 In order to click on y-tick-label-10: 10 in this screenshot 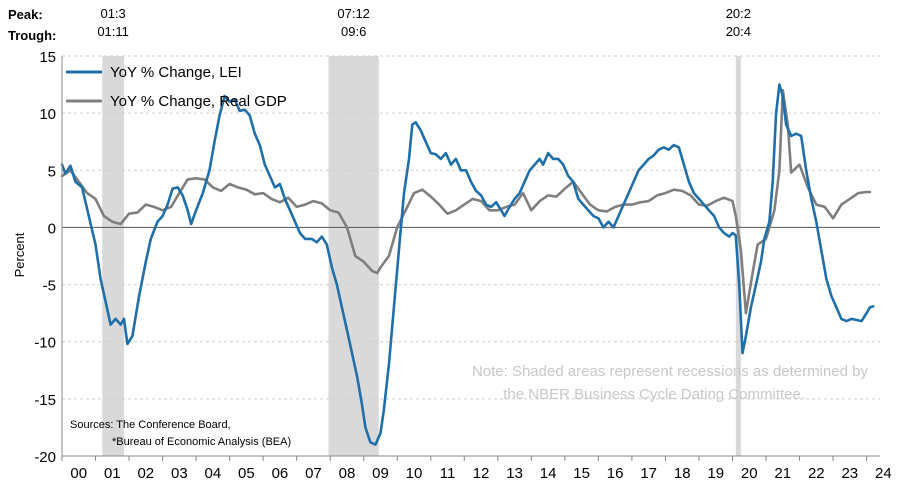, I will do `click(47, 114)`.